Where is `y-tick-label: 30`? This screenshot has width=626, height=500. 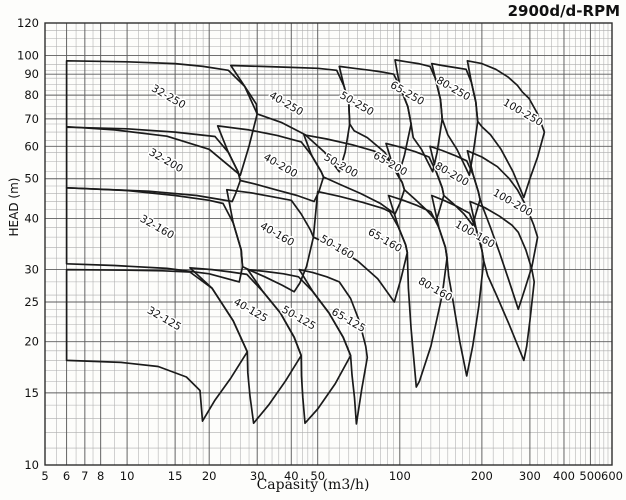 y-tick-label: 30 is located at coordinates (31, 270).